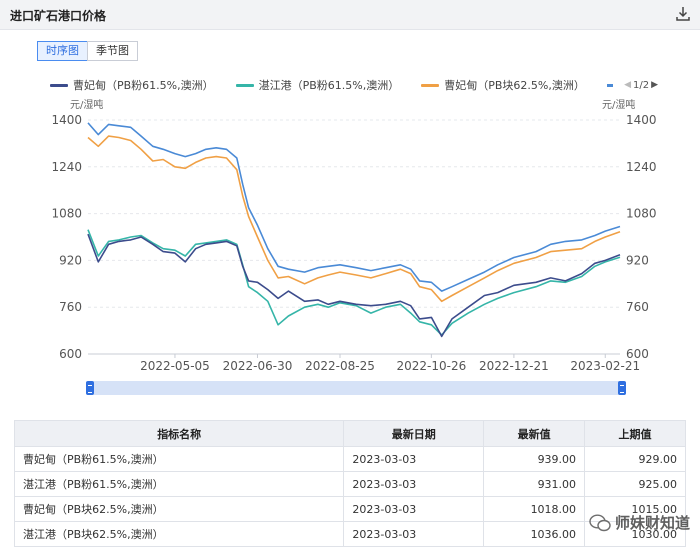 The height and width of the screenshot is (557, 700). I want to click on y-tick-label-right: 600, so click(637, 354).